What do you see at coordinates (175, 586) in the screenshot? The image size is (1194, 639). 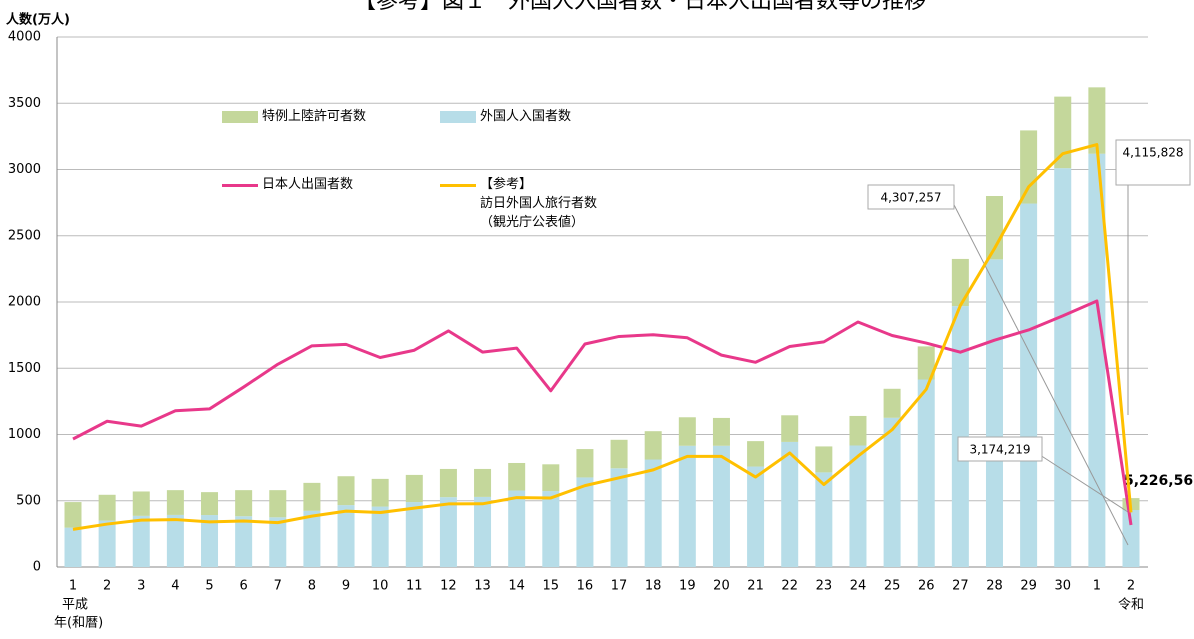 I see `x-tick-label: 4` at bounding box center [175, 586].